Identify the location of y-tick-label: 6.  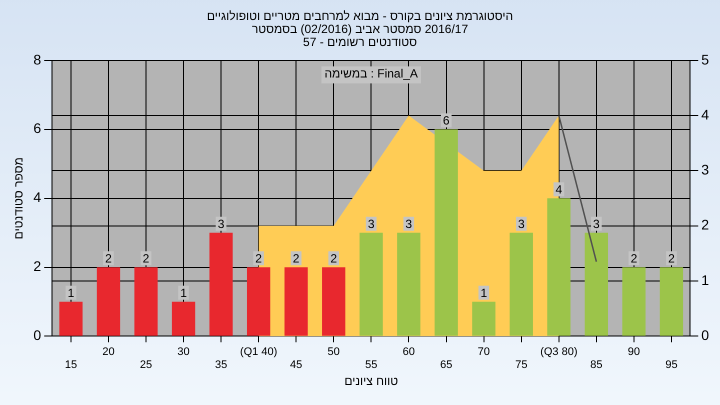
(37, 128).